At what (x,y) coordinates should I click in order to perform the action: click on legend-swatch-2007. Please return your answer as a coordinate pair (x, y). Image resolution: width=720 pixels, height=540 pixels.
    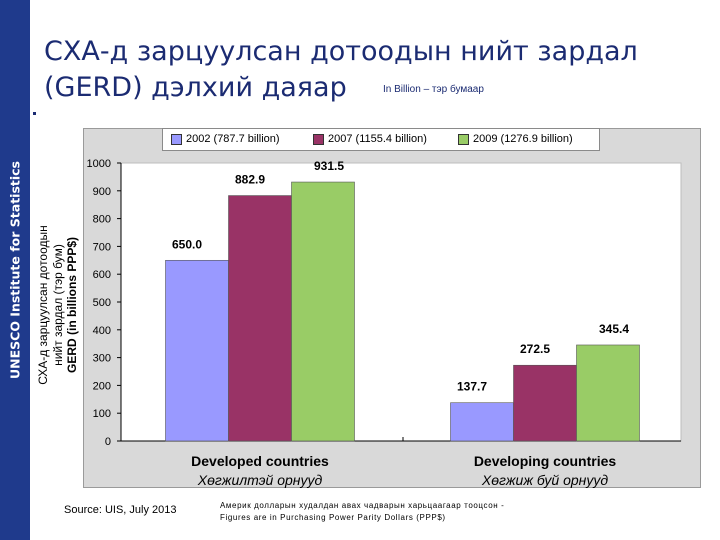
    Looking at the image, I should click on (318, 139).